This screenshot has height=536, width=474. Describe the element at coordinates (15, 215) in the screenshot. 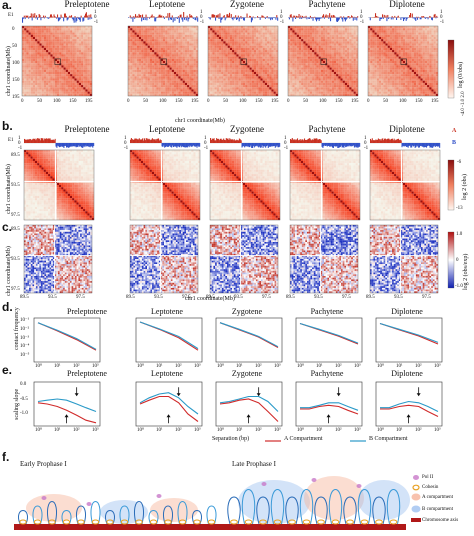

I see `panel-b-y-tick-2: 97.5` at that location.